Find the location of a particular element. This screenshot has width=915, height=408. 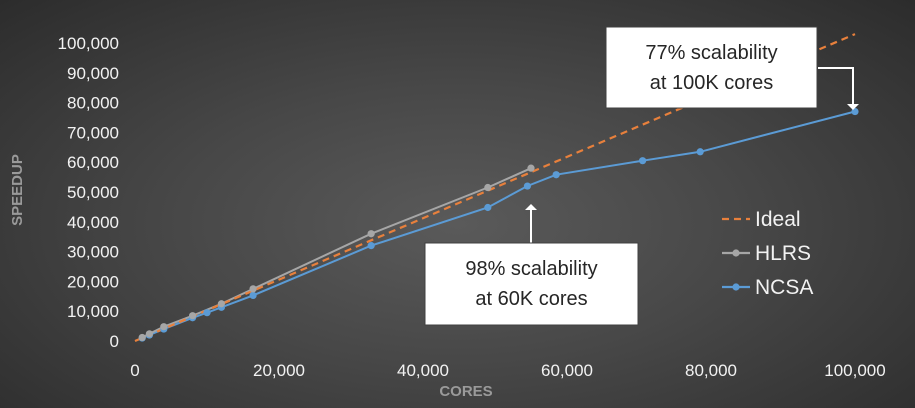

callout-98: 98% scalability at 60K cores is located at coordinates (531, 265).